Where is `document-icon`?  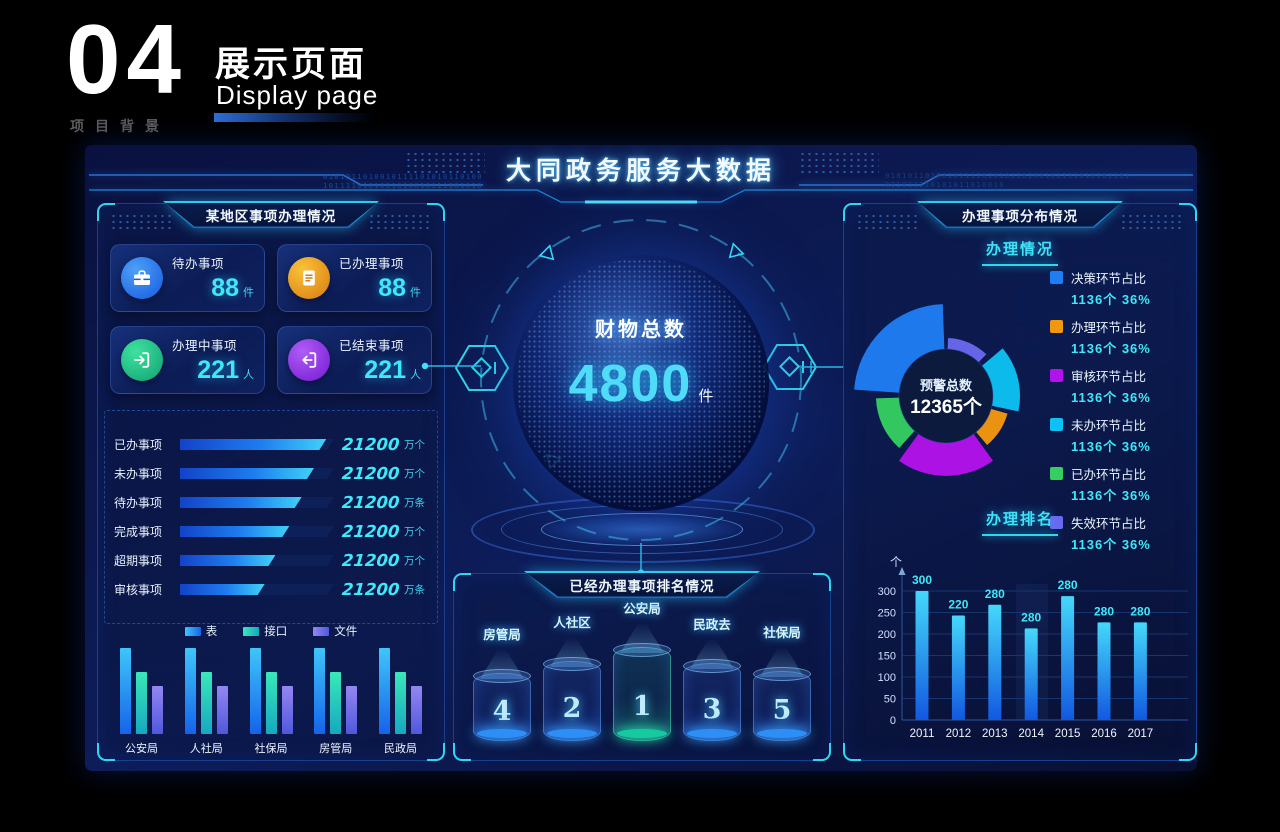 document-icon is located at coordinates (309, 278).